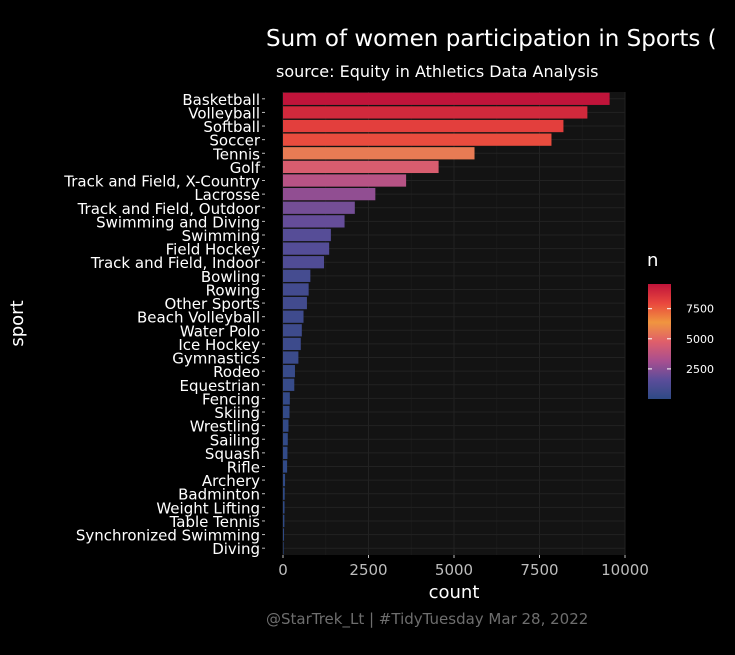 The height and width of the screenshot is (655, 735). What do you see at coordinates (230, 277) in the screenshot?
I see `y-tick-label: Bowling` at bounding box center [230, 277].